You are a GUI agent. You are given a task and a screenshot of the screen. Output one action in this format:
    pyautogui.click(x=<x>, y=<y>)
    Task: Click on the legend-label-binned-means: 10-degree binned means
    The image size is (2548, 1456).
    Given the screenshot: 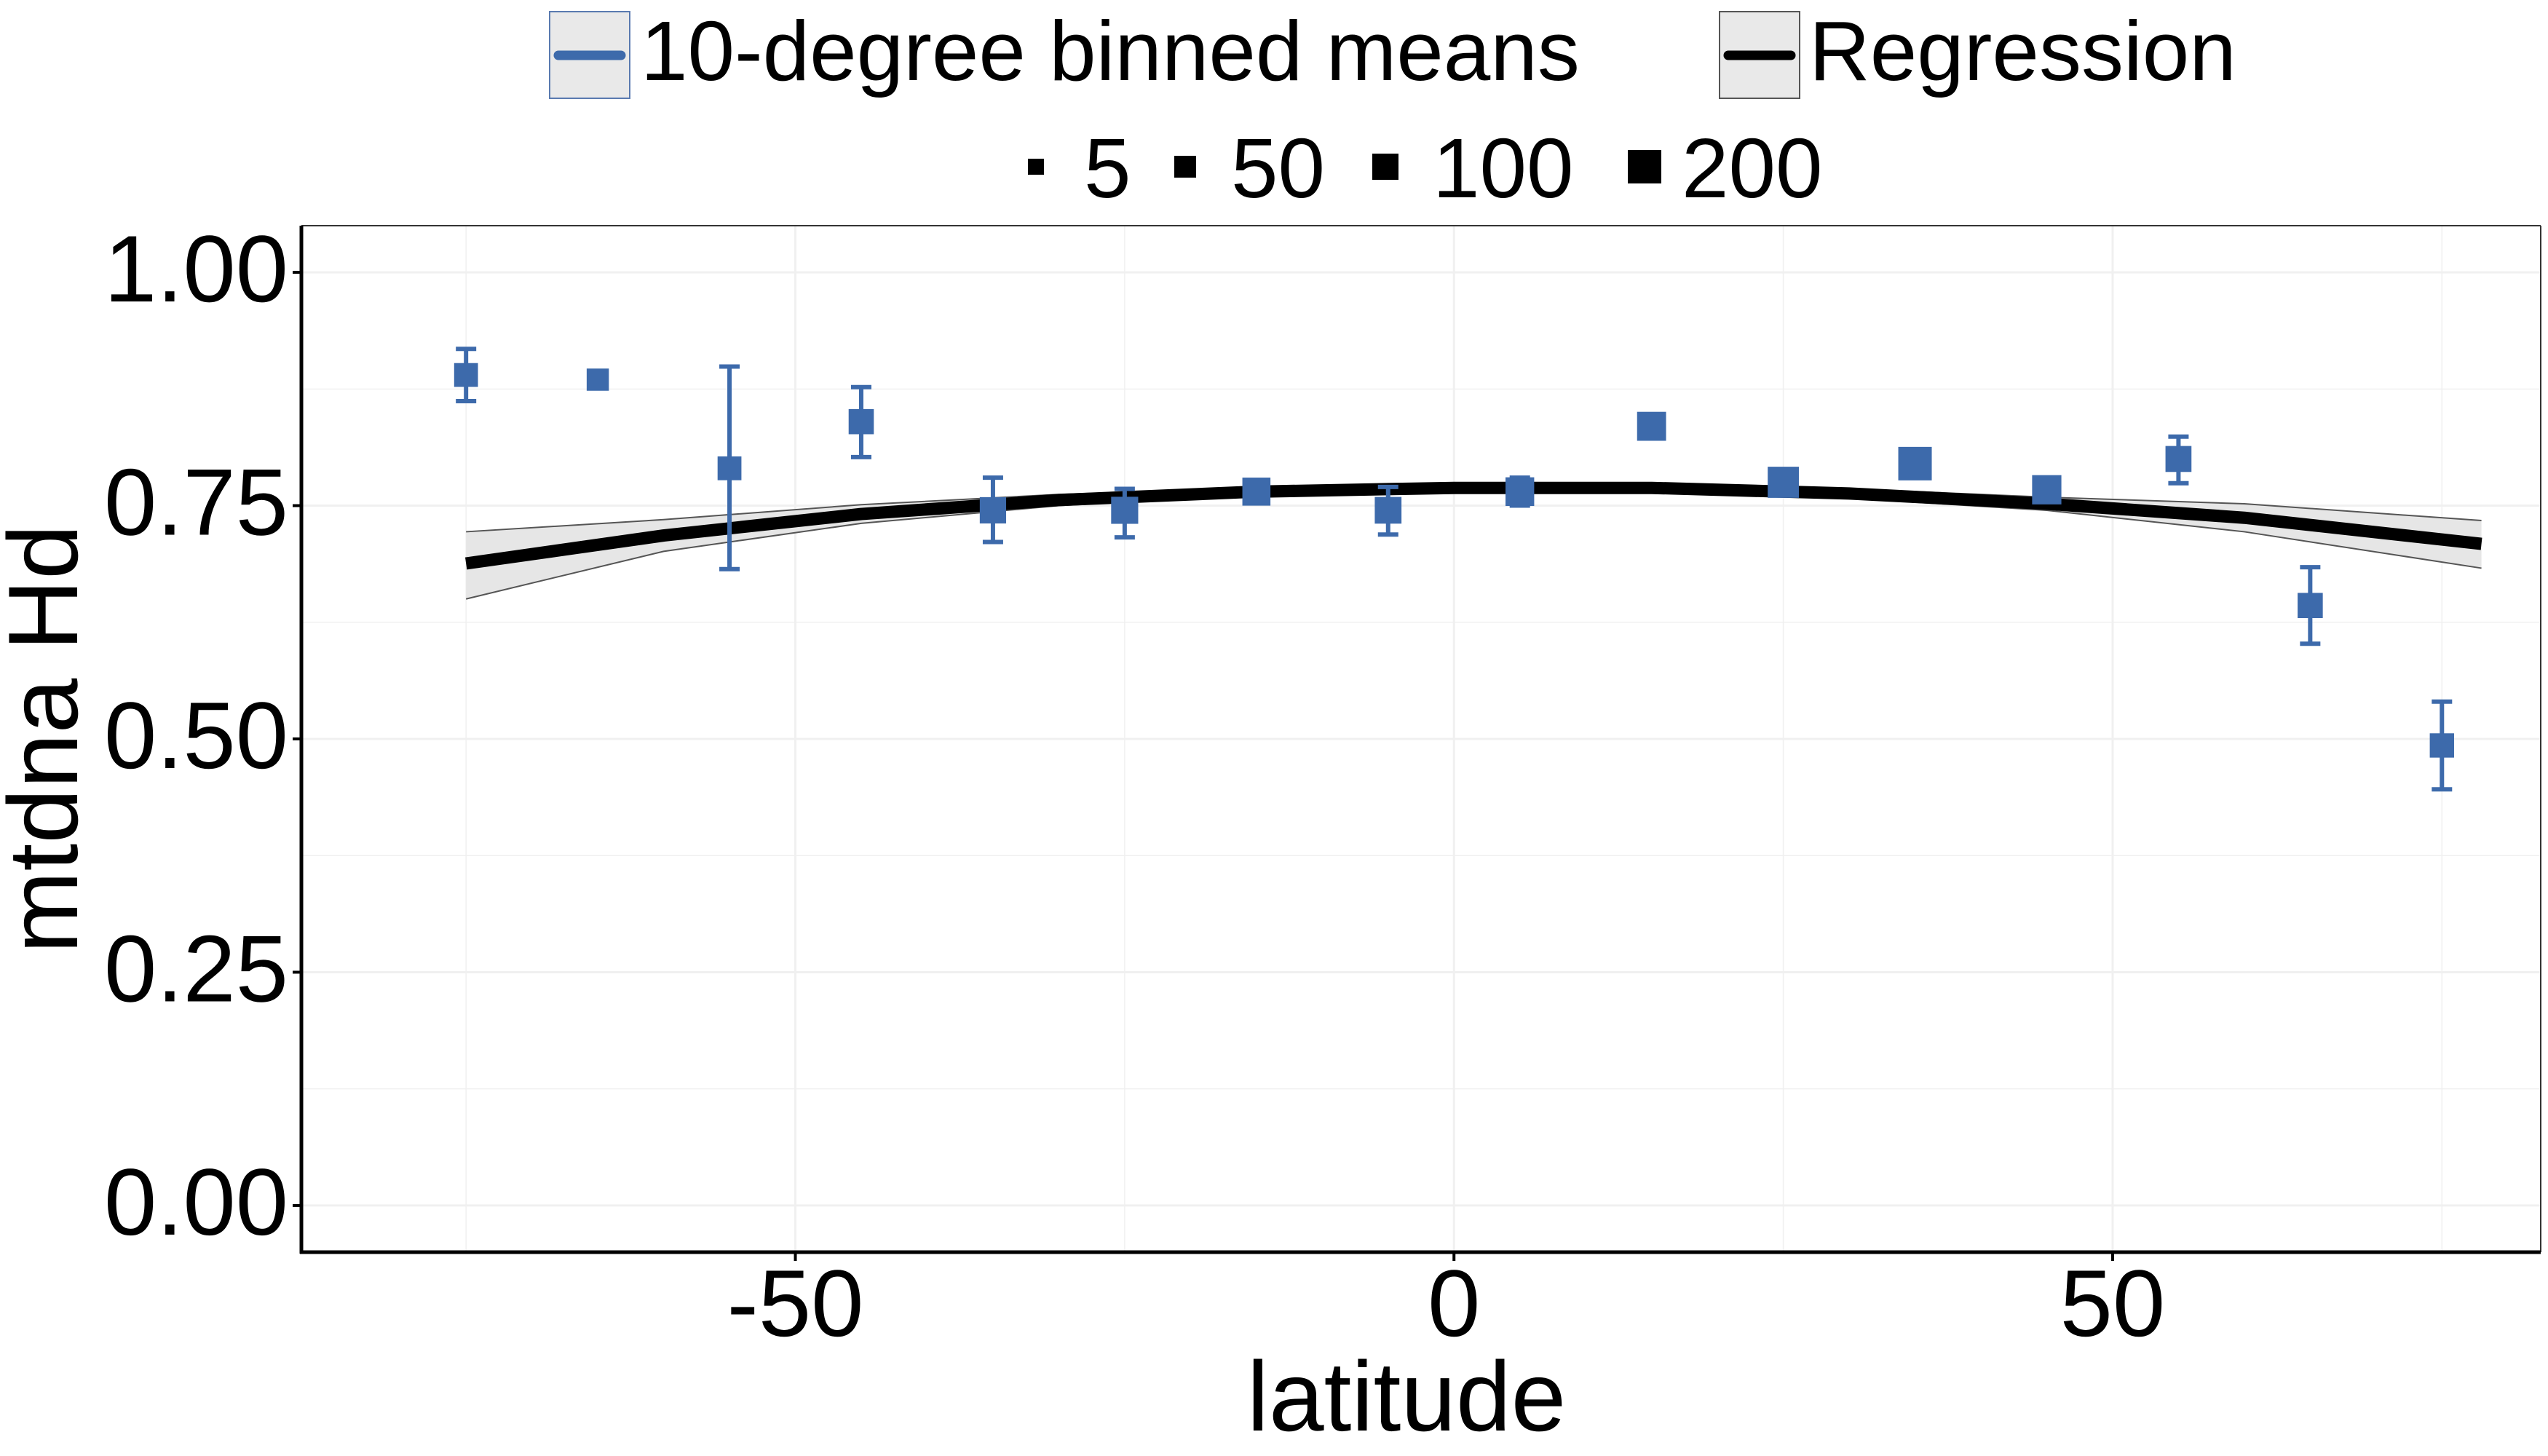 What is the action you would take?
    pyautogui.click(x=1110, y=51)
    